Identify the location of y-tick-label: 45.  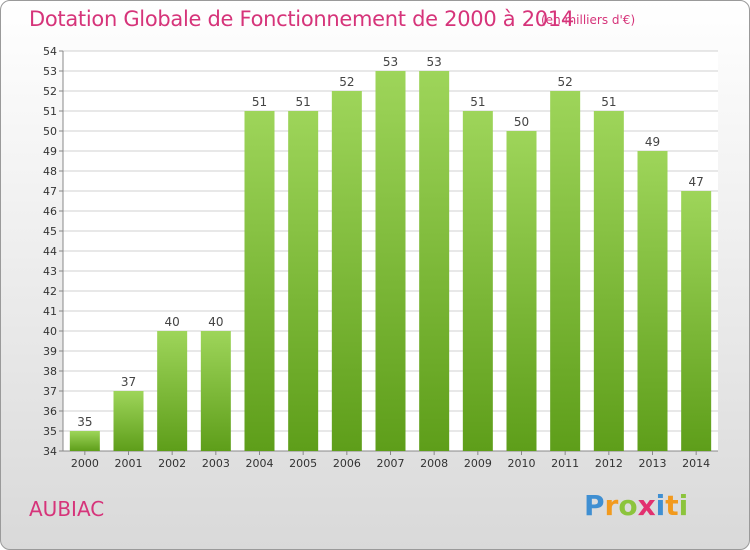
(50, 231).